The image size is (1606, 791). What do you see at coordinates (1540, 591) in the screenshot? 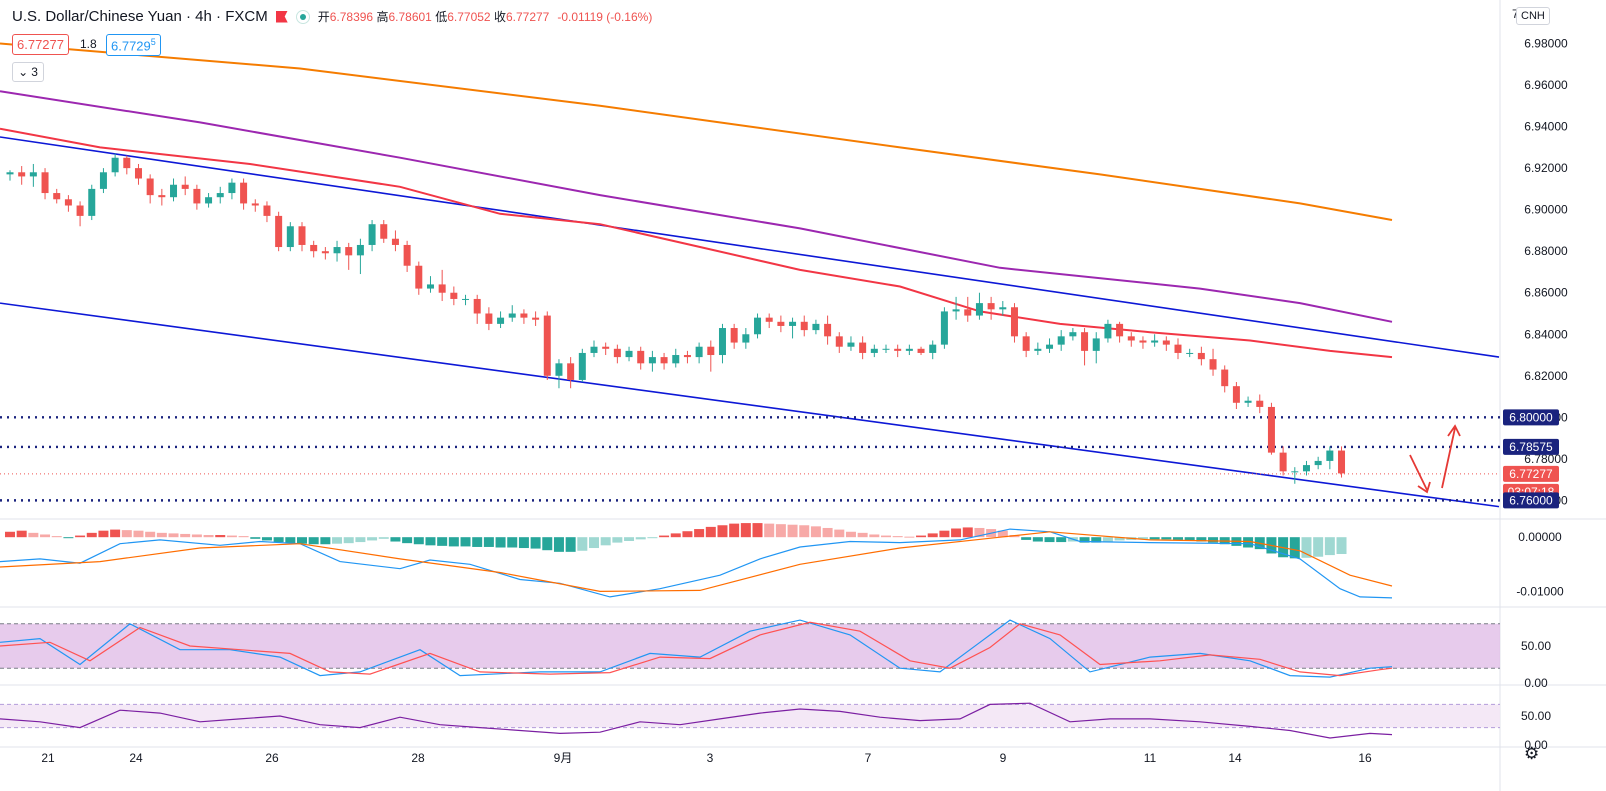
I see `macd-tick-label: -0.01000` at bounding box center [1540, 591].